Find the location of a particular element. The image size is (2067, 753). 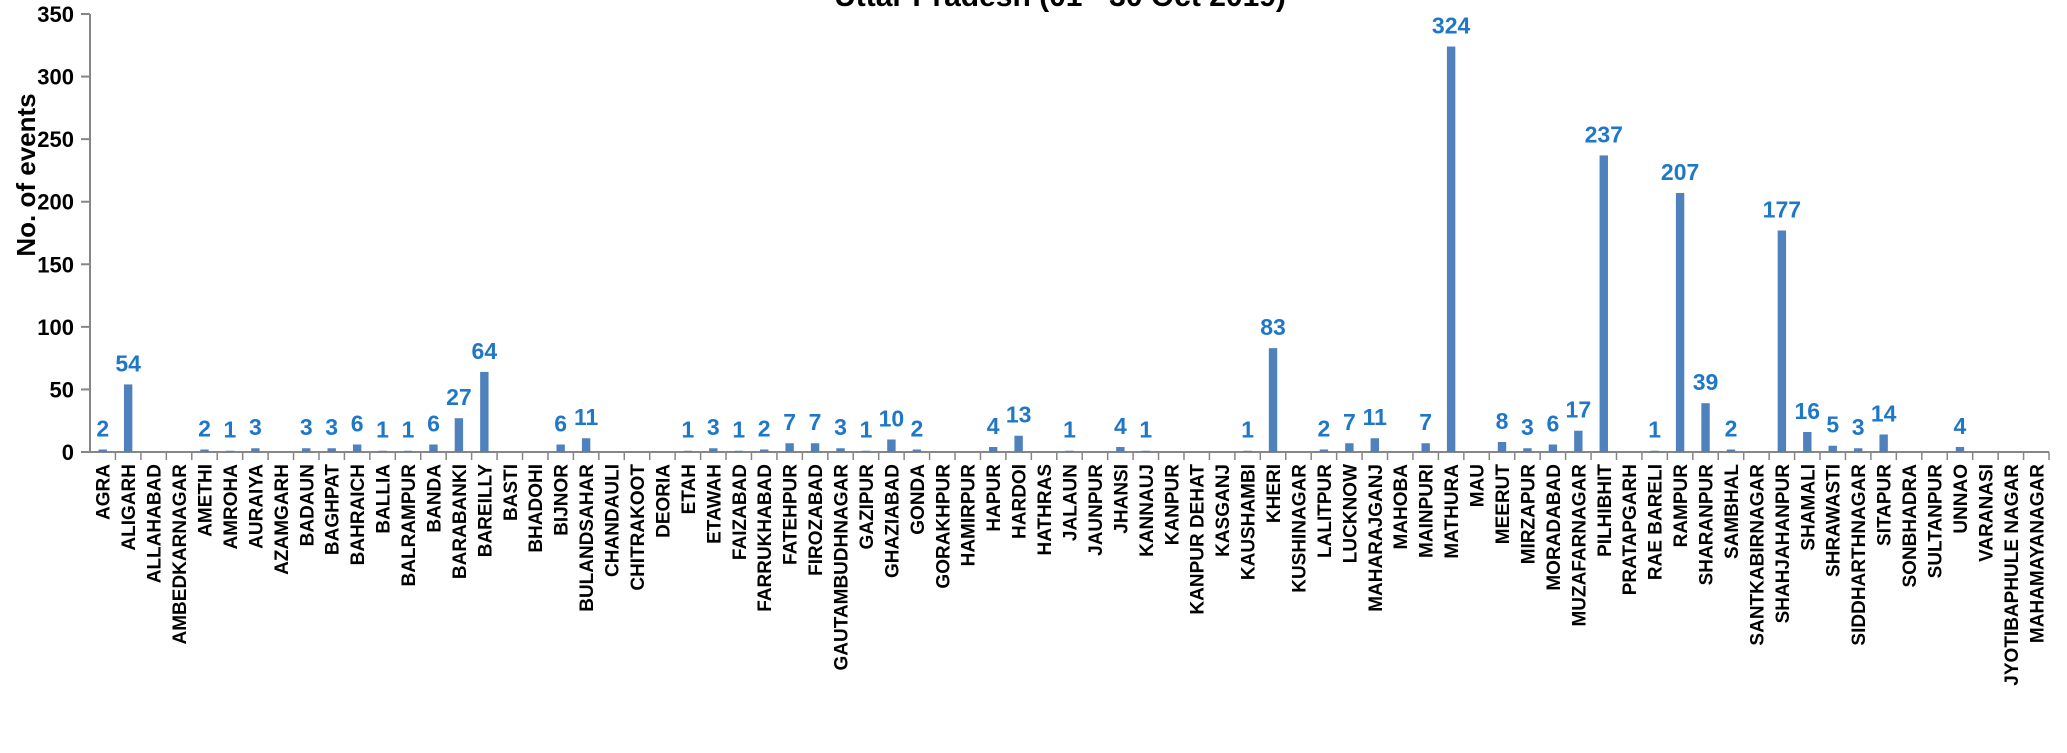

data-label: 27 is located at coordinates (459, 397).